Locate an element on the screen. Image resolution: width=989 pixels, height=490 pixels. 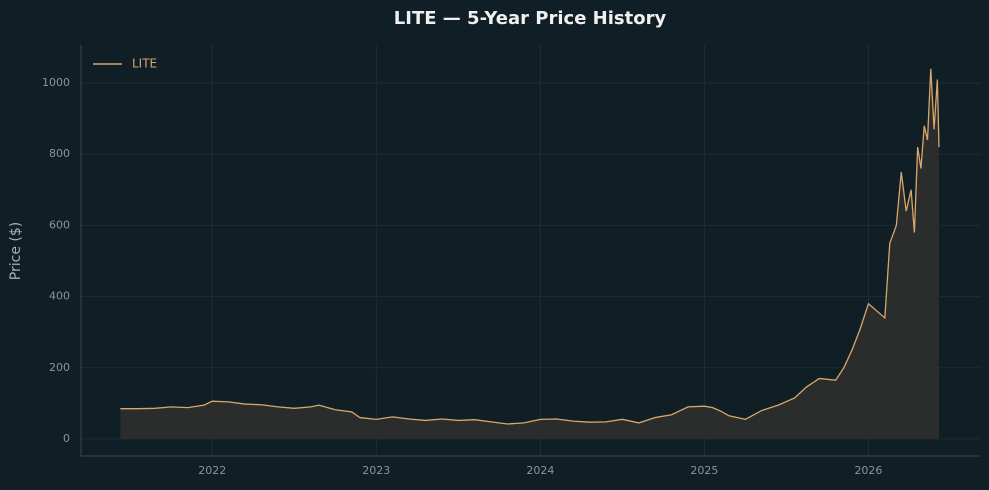
x-tick-label: 2022 is located at coordinates (212, 470).